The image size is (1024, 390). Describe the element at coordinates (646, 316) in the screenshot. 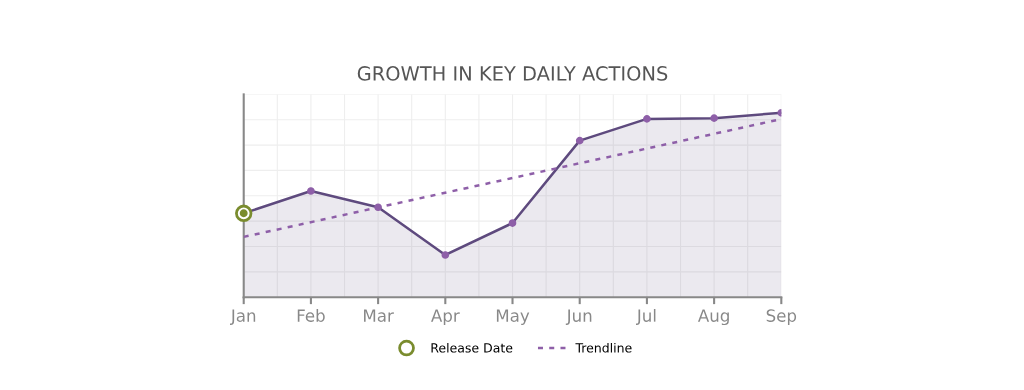

I see `x-tick-label: Jul` at that location.